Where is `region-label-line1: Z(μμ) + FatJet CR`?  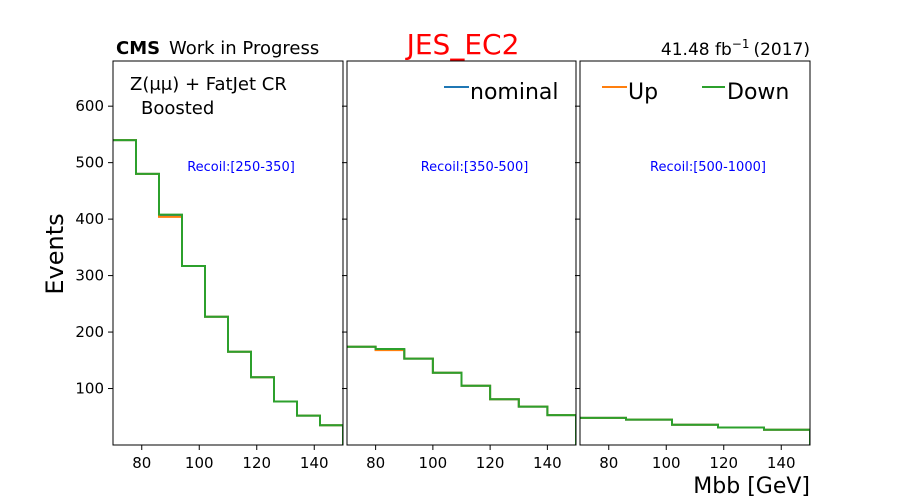
region-label-line1: Z(μμ) + FatJet CR is located at coordinates (208, 84).